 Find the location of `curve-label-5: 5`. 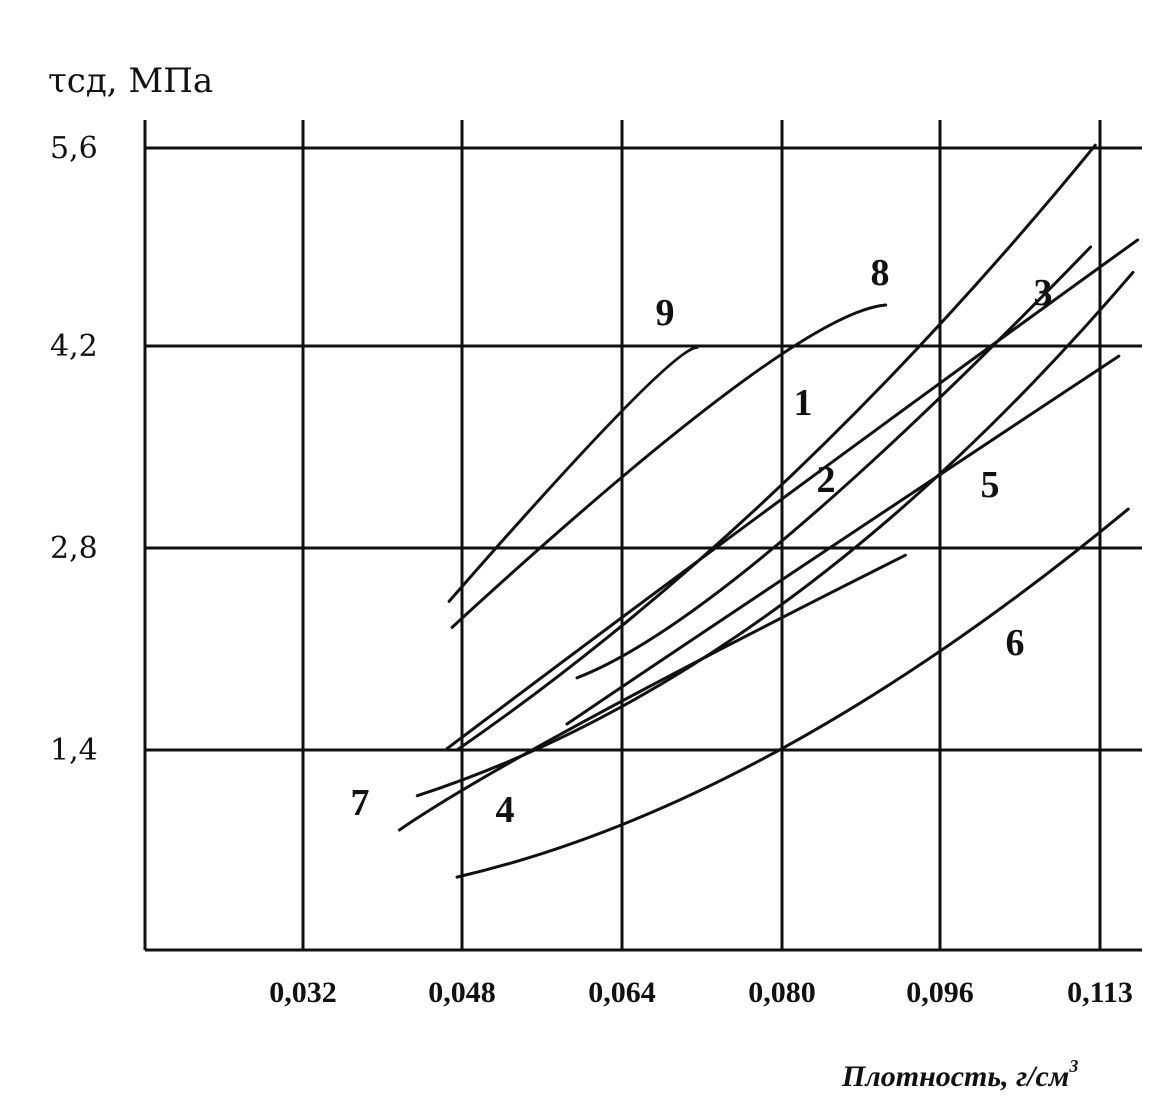

curve-label-5: 5 is located at coordinates (990, 485).